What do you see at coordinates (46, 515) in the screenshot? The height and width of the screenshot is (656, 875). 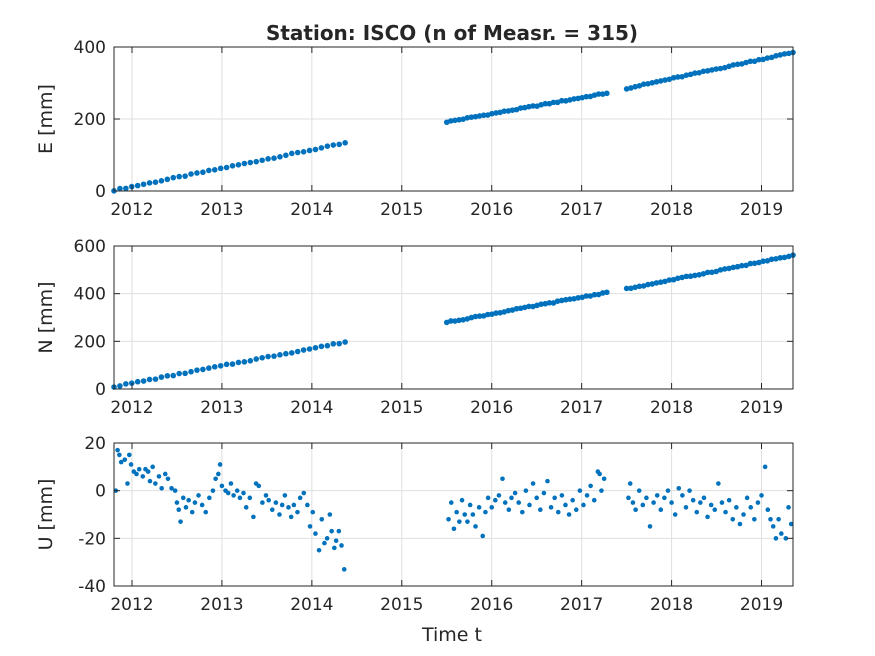 I see `y-axis-label: U [mm]` at bounding box center [46, 515].